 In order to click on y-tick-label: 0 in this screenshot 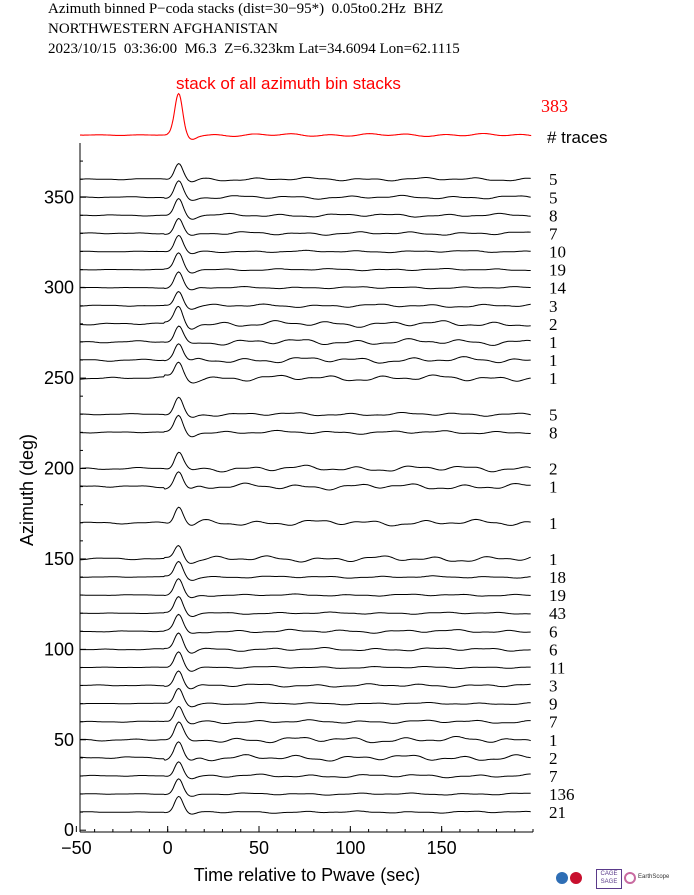, I will do `click(69, 830)`.